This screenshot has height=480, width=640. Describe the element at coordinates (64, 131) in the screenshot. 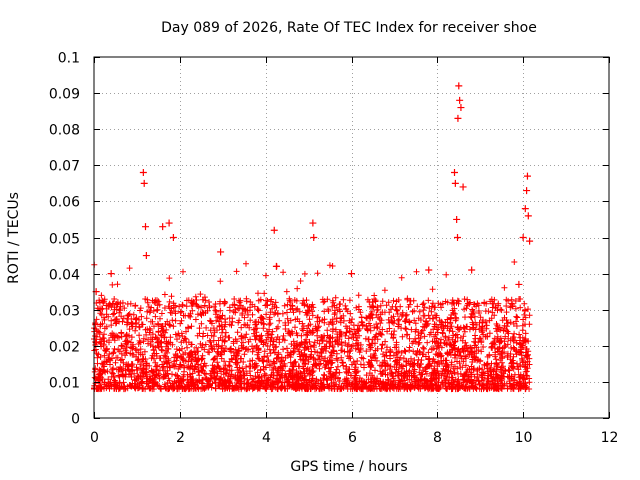

I see `y-tick-label: 0.08` at that location.